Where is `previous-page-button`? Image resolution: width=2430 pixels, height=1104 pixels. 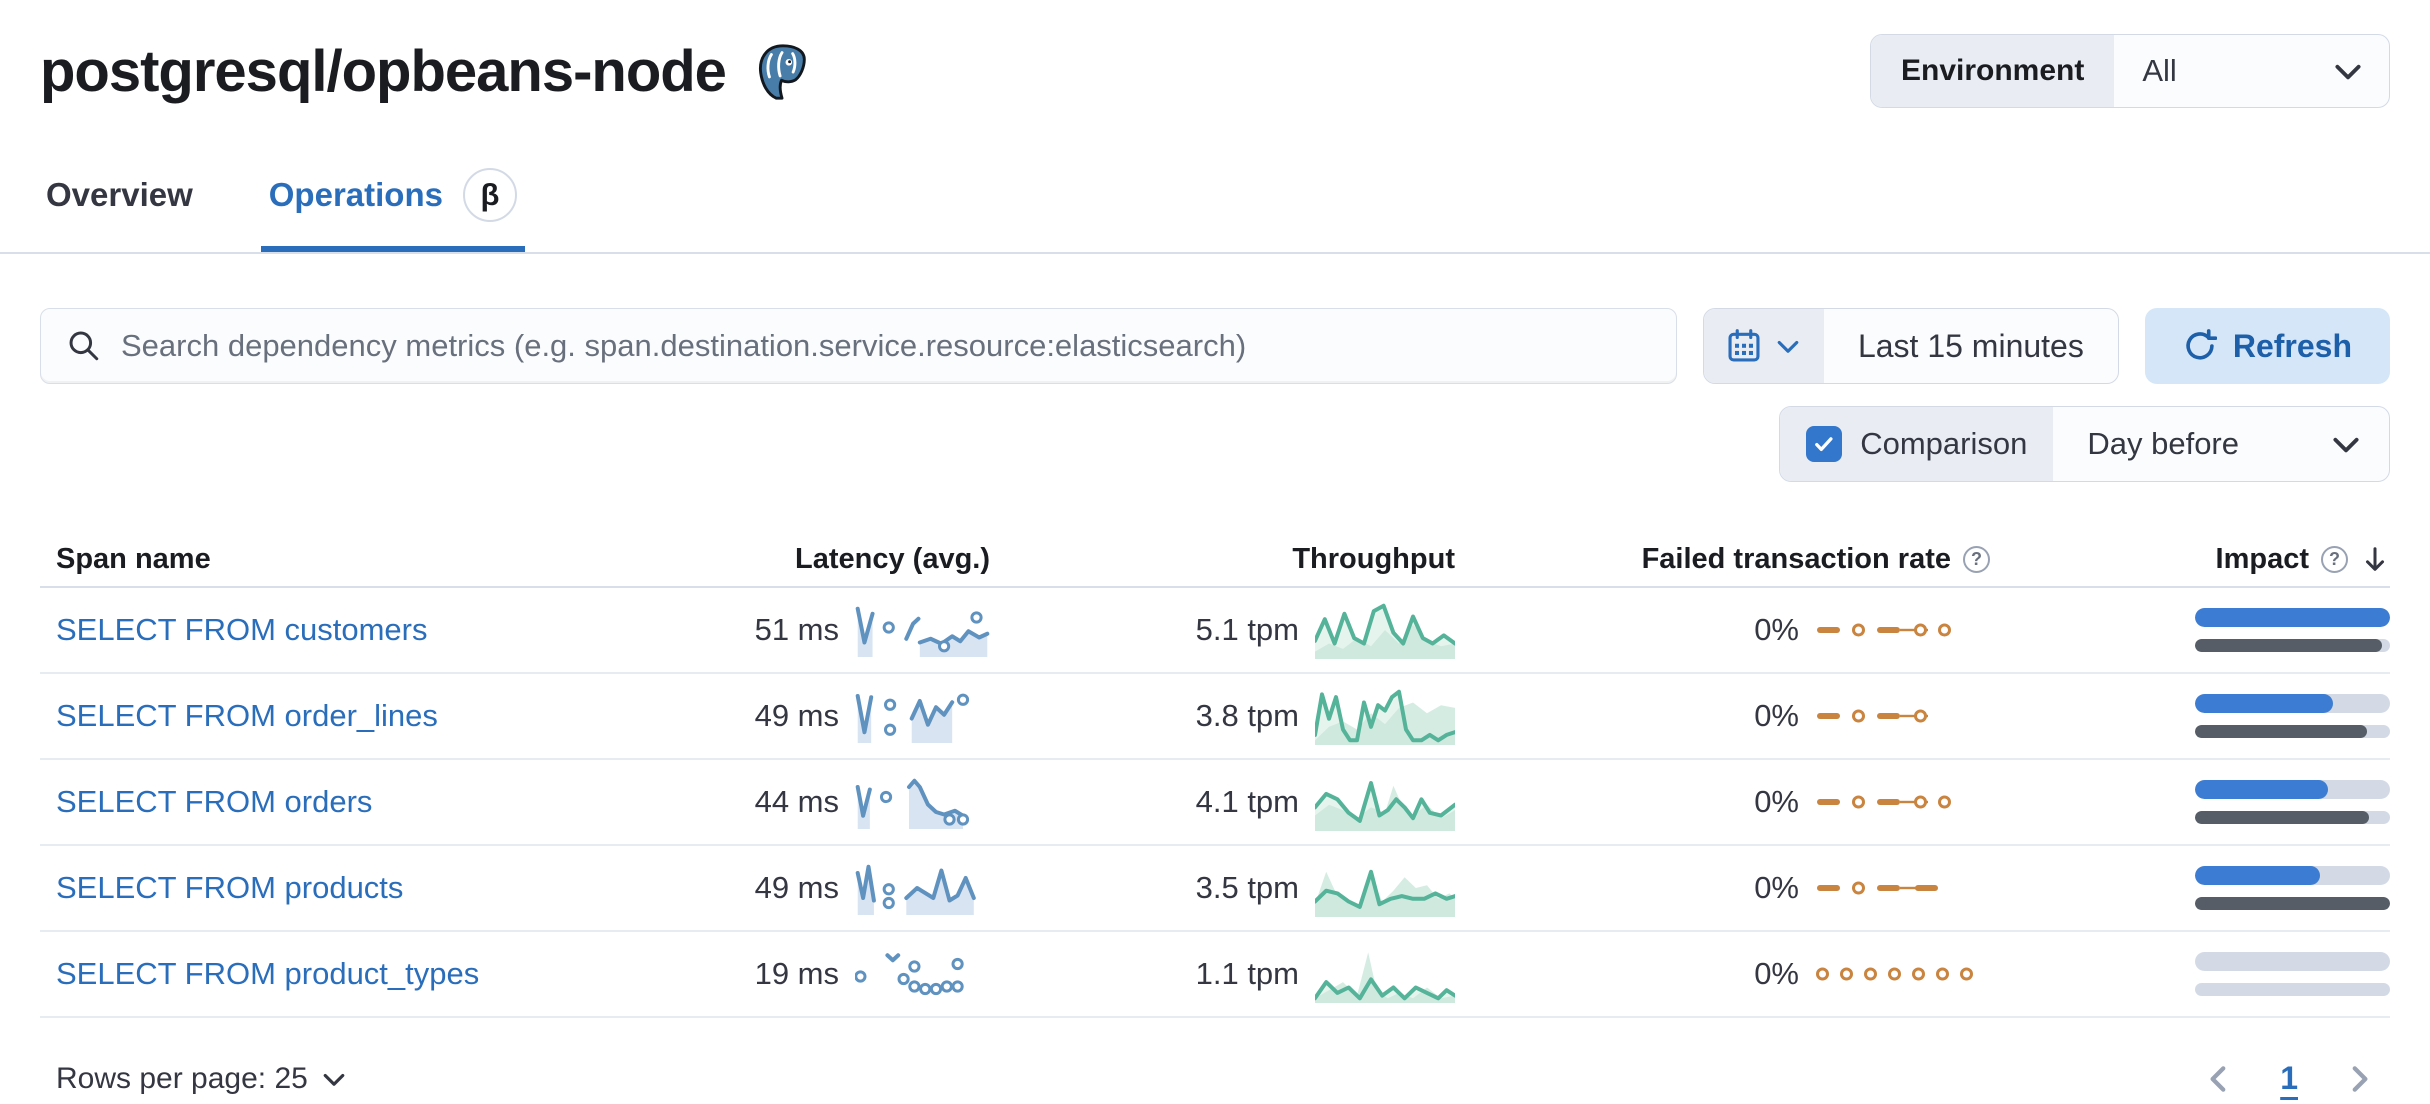
previous-page-button is located at coordinates (2219, 1079).